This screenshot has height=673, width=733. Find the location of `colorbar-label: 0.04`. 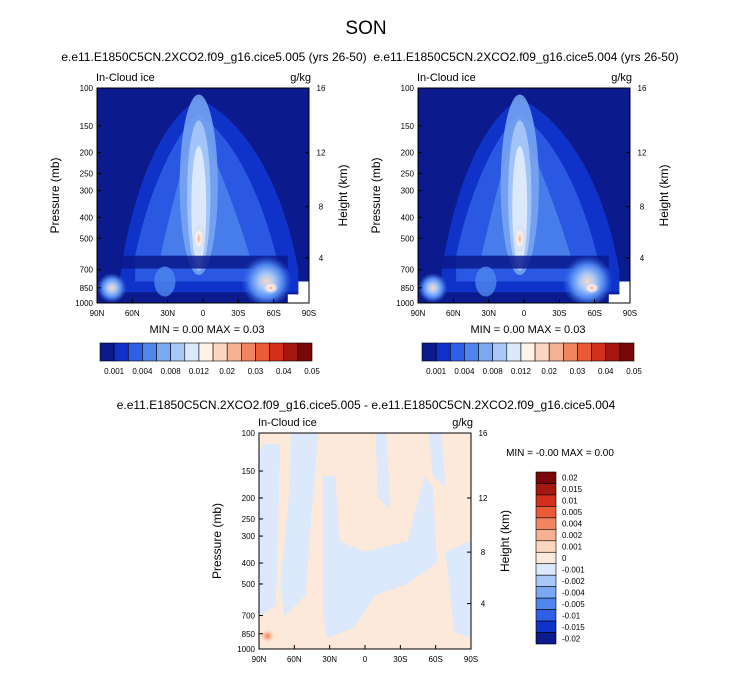

colorbar-label: 0.04 is located at coordinates (284, 371).